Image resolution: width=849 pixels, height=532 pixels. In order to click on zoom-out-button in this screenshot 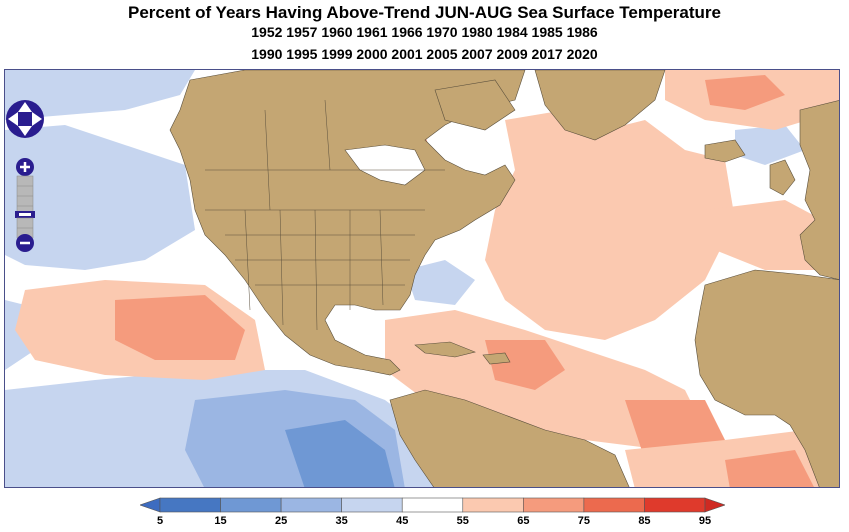, I will do `click(25, 243)`.